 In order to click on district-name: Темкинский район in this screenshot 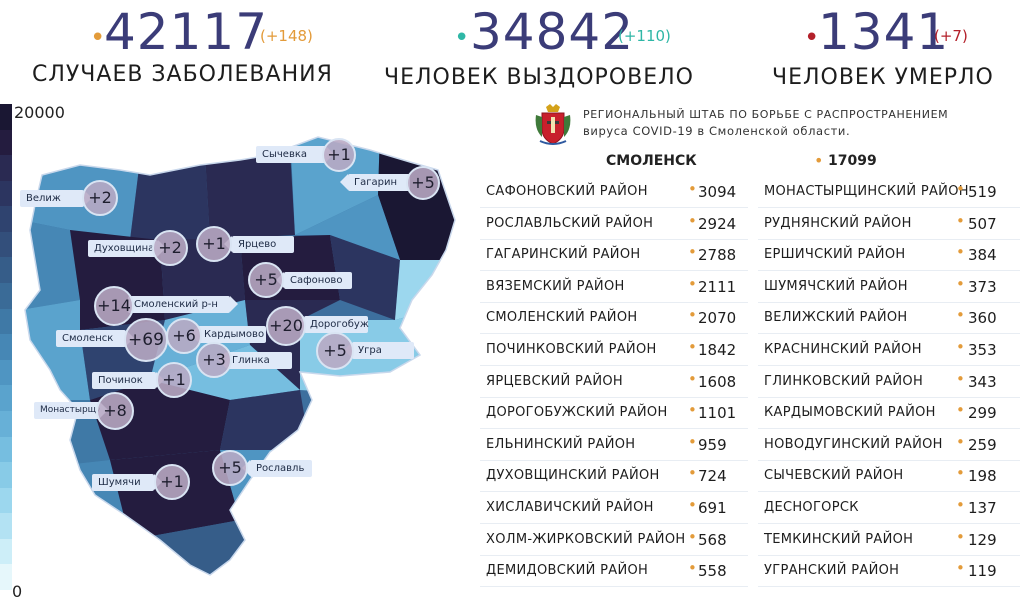, I will do `click(839, 539)`.